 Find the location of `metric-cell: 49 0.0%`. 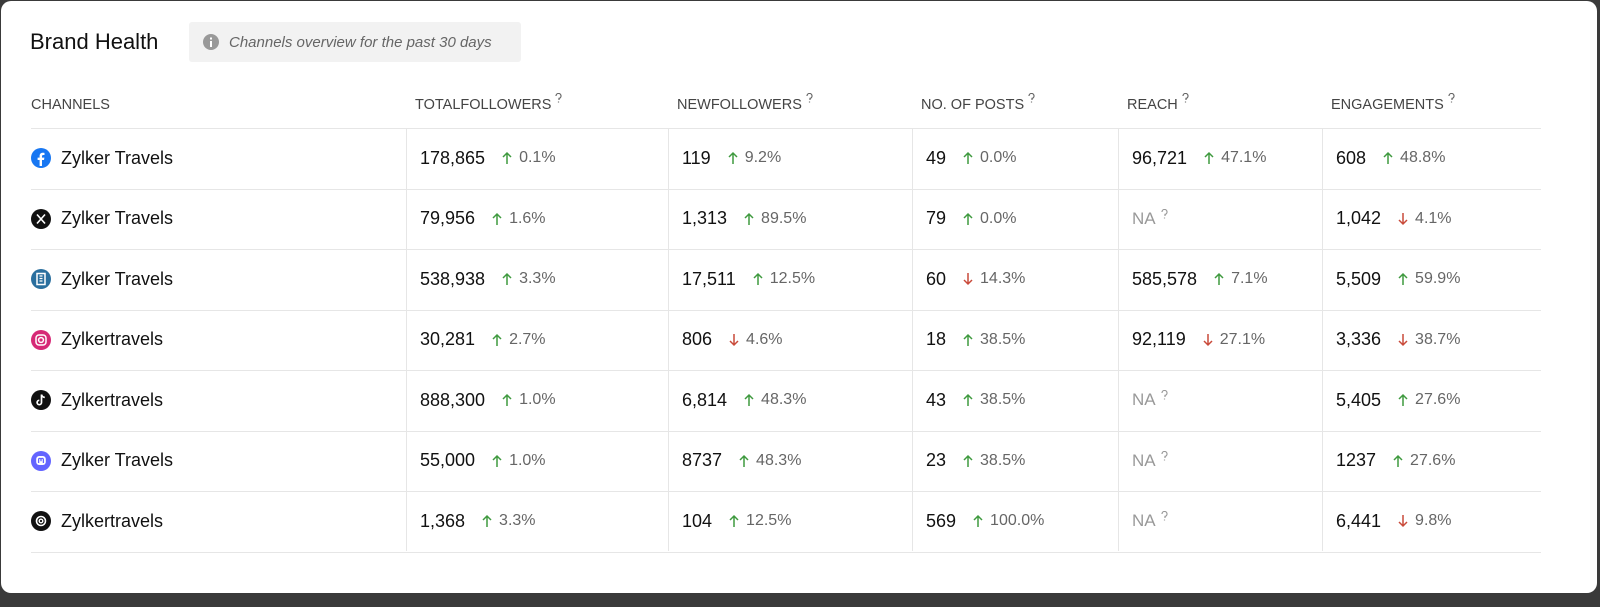

metric-cell: 49 0.0% is located at coordinates (971, 158).